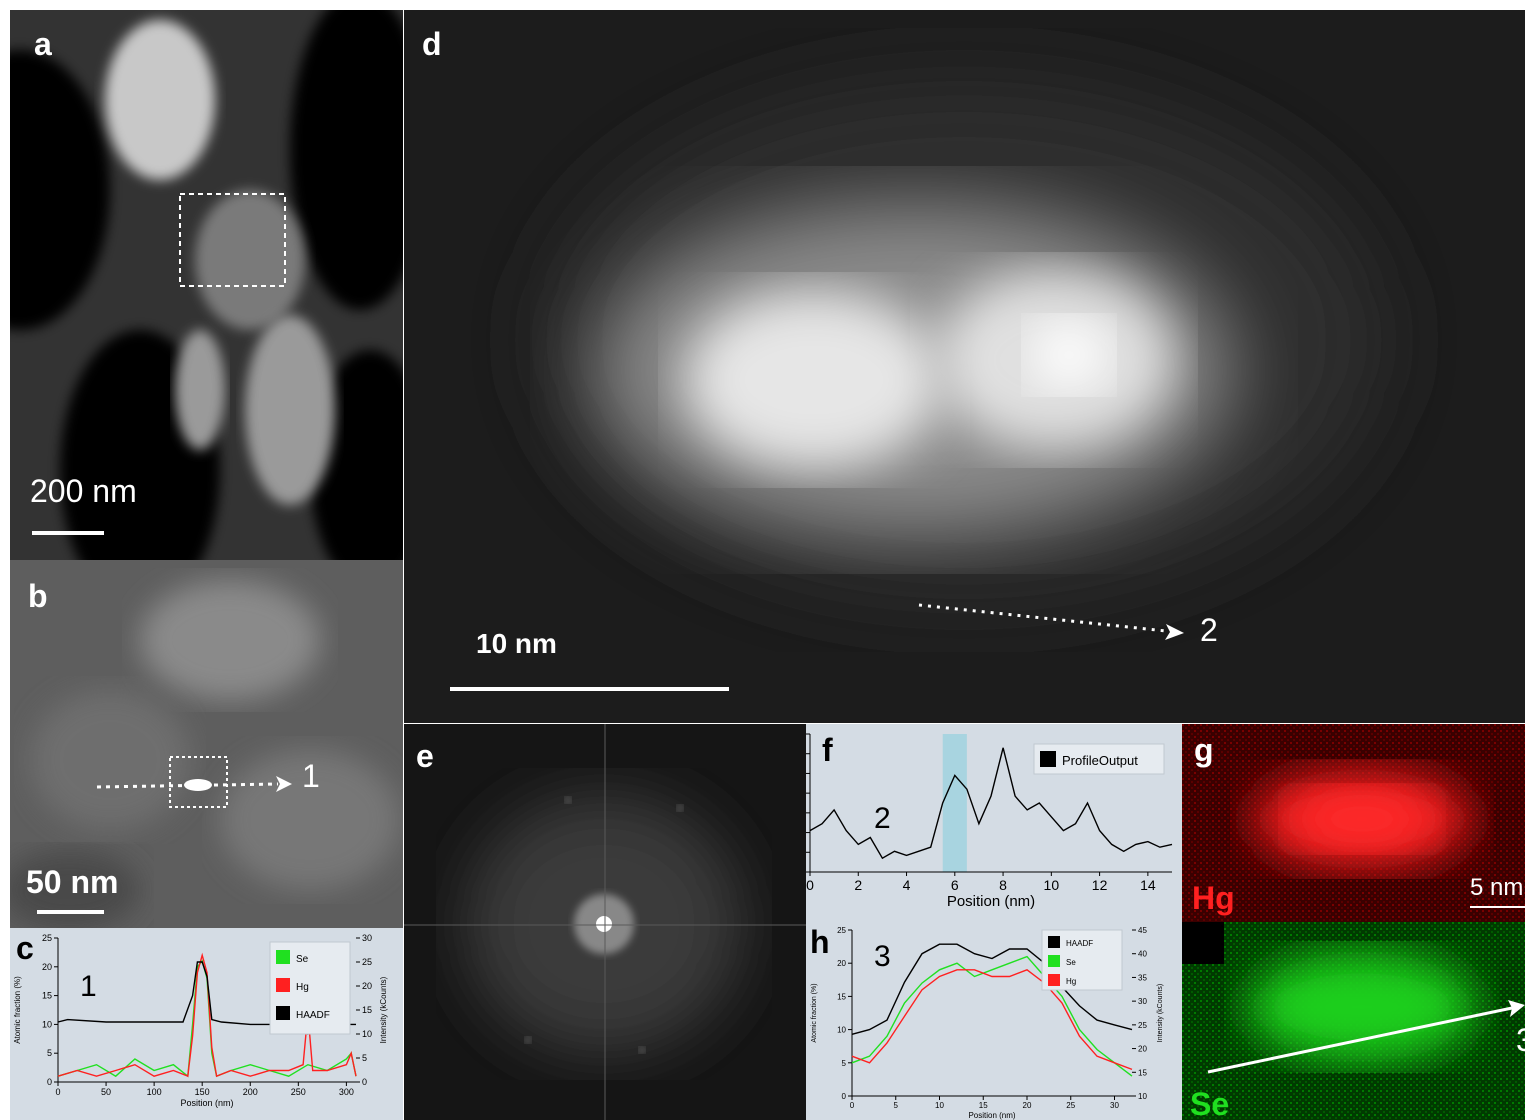 The image size is (1525, 1120). Describe the element at coordinates (1142, 977) in the screenshot. I see `y2-tick-label: 35` at that location.